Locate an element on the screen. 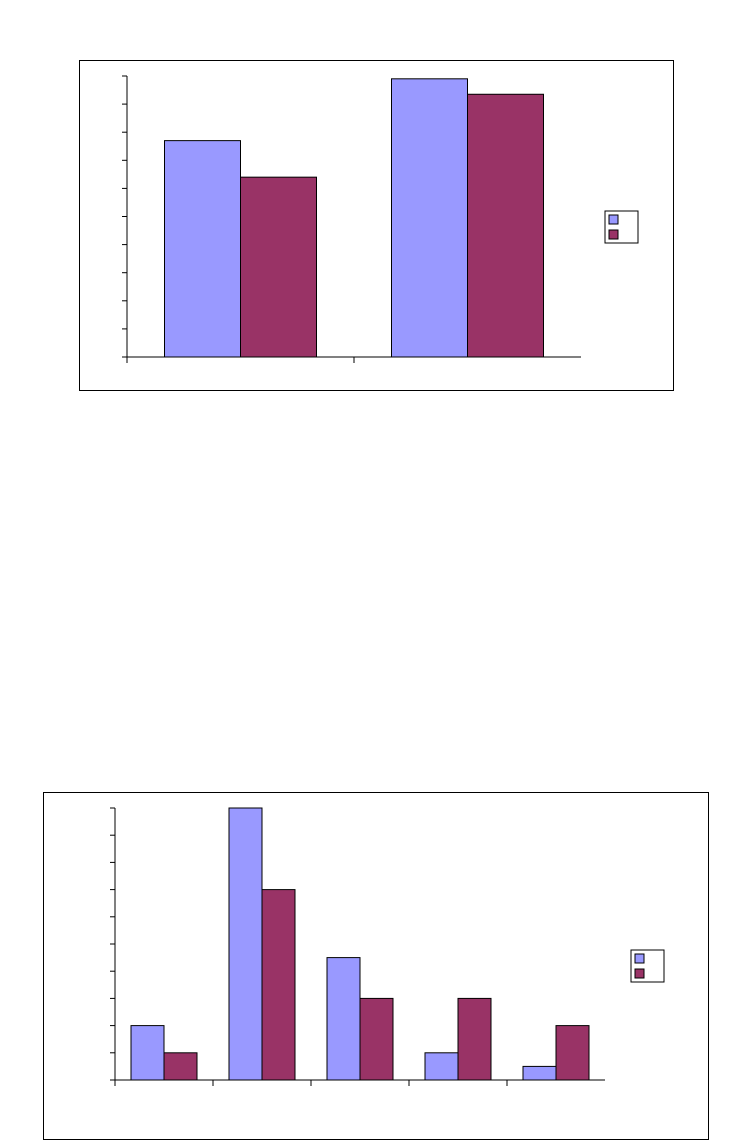  chart2-bar-s1-c5 is located at coordinates (539, 1073).